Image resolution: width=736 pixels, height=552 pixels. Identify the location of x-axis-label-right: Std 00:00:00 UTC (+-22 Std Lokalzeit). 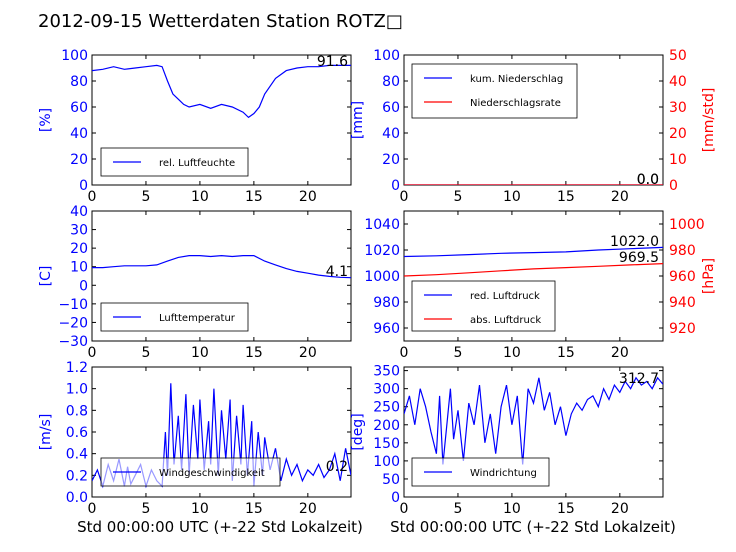
(533, 527).